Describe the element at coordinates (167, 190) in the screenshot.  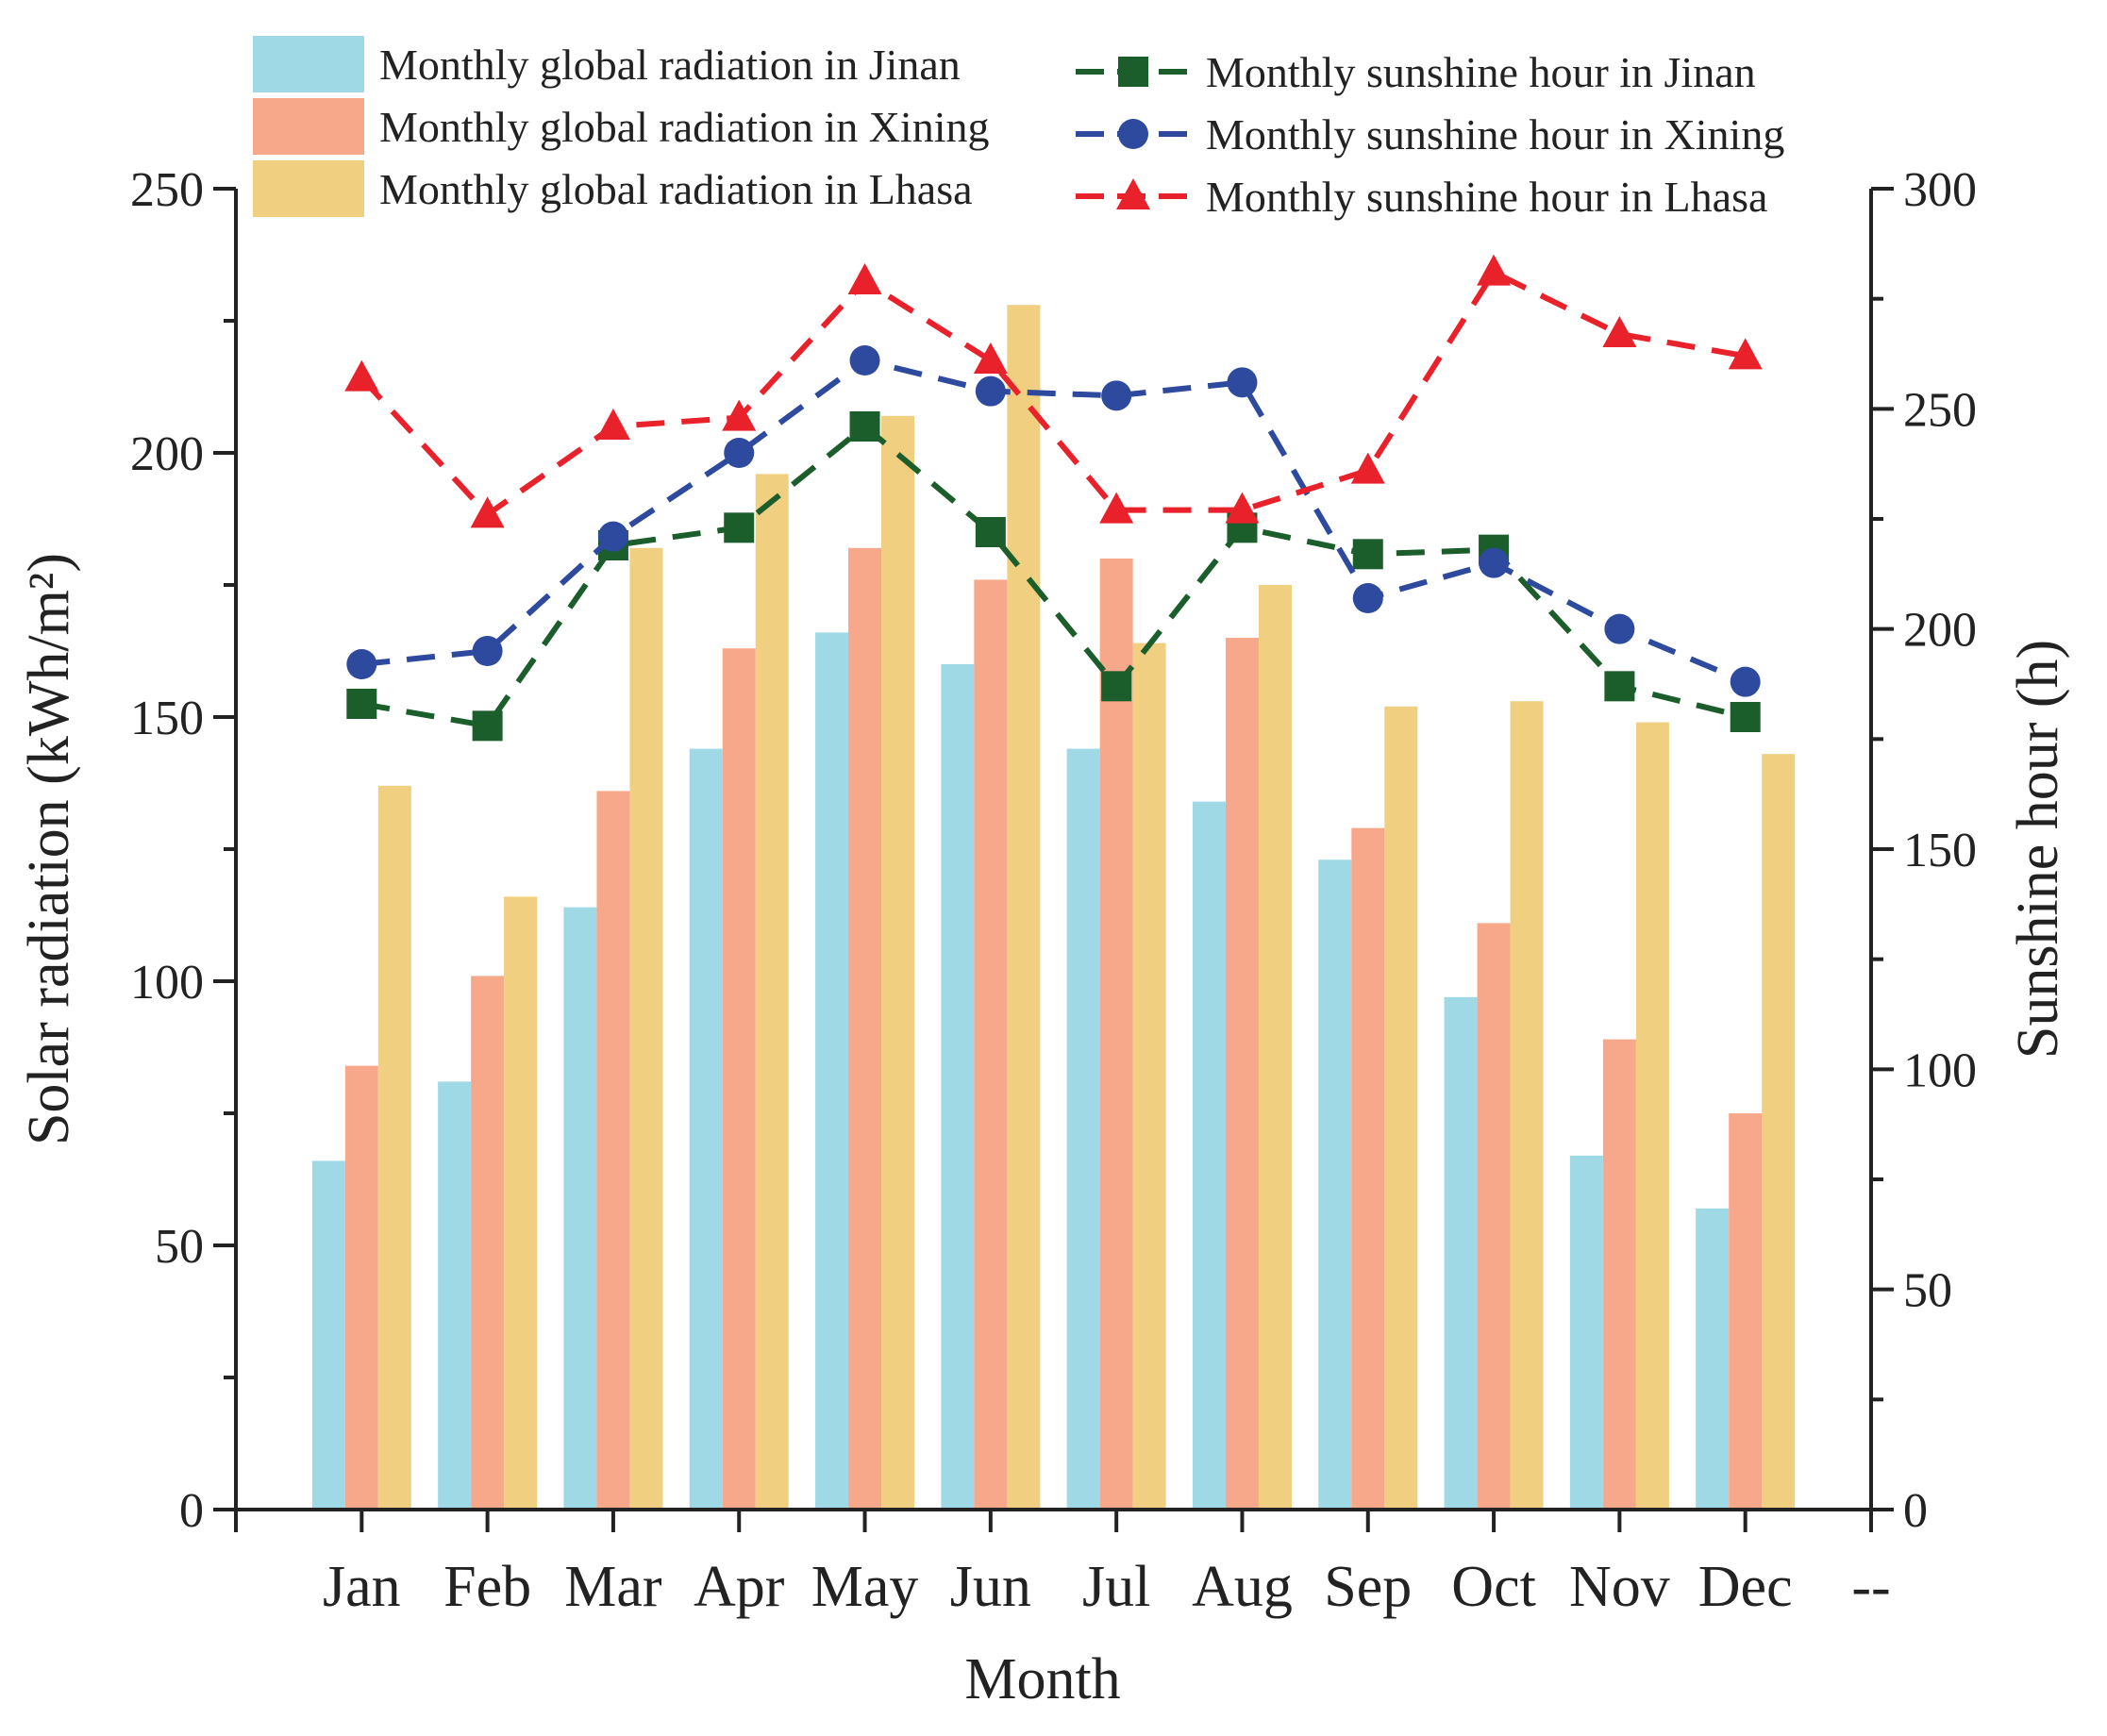
I see `left-tick-label: 250` at that location.